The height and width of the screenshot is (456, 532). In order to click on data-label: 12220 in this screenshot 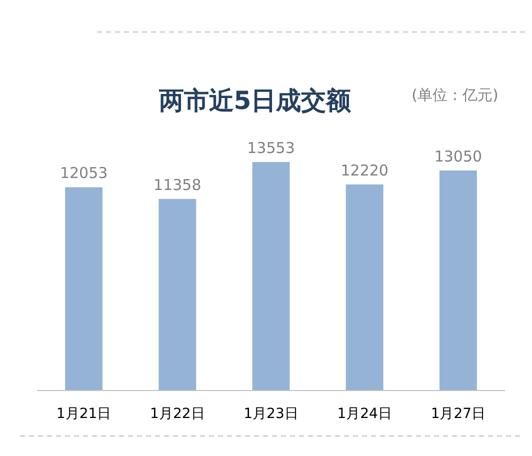, I will do `click(364, 170)`.